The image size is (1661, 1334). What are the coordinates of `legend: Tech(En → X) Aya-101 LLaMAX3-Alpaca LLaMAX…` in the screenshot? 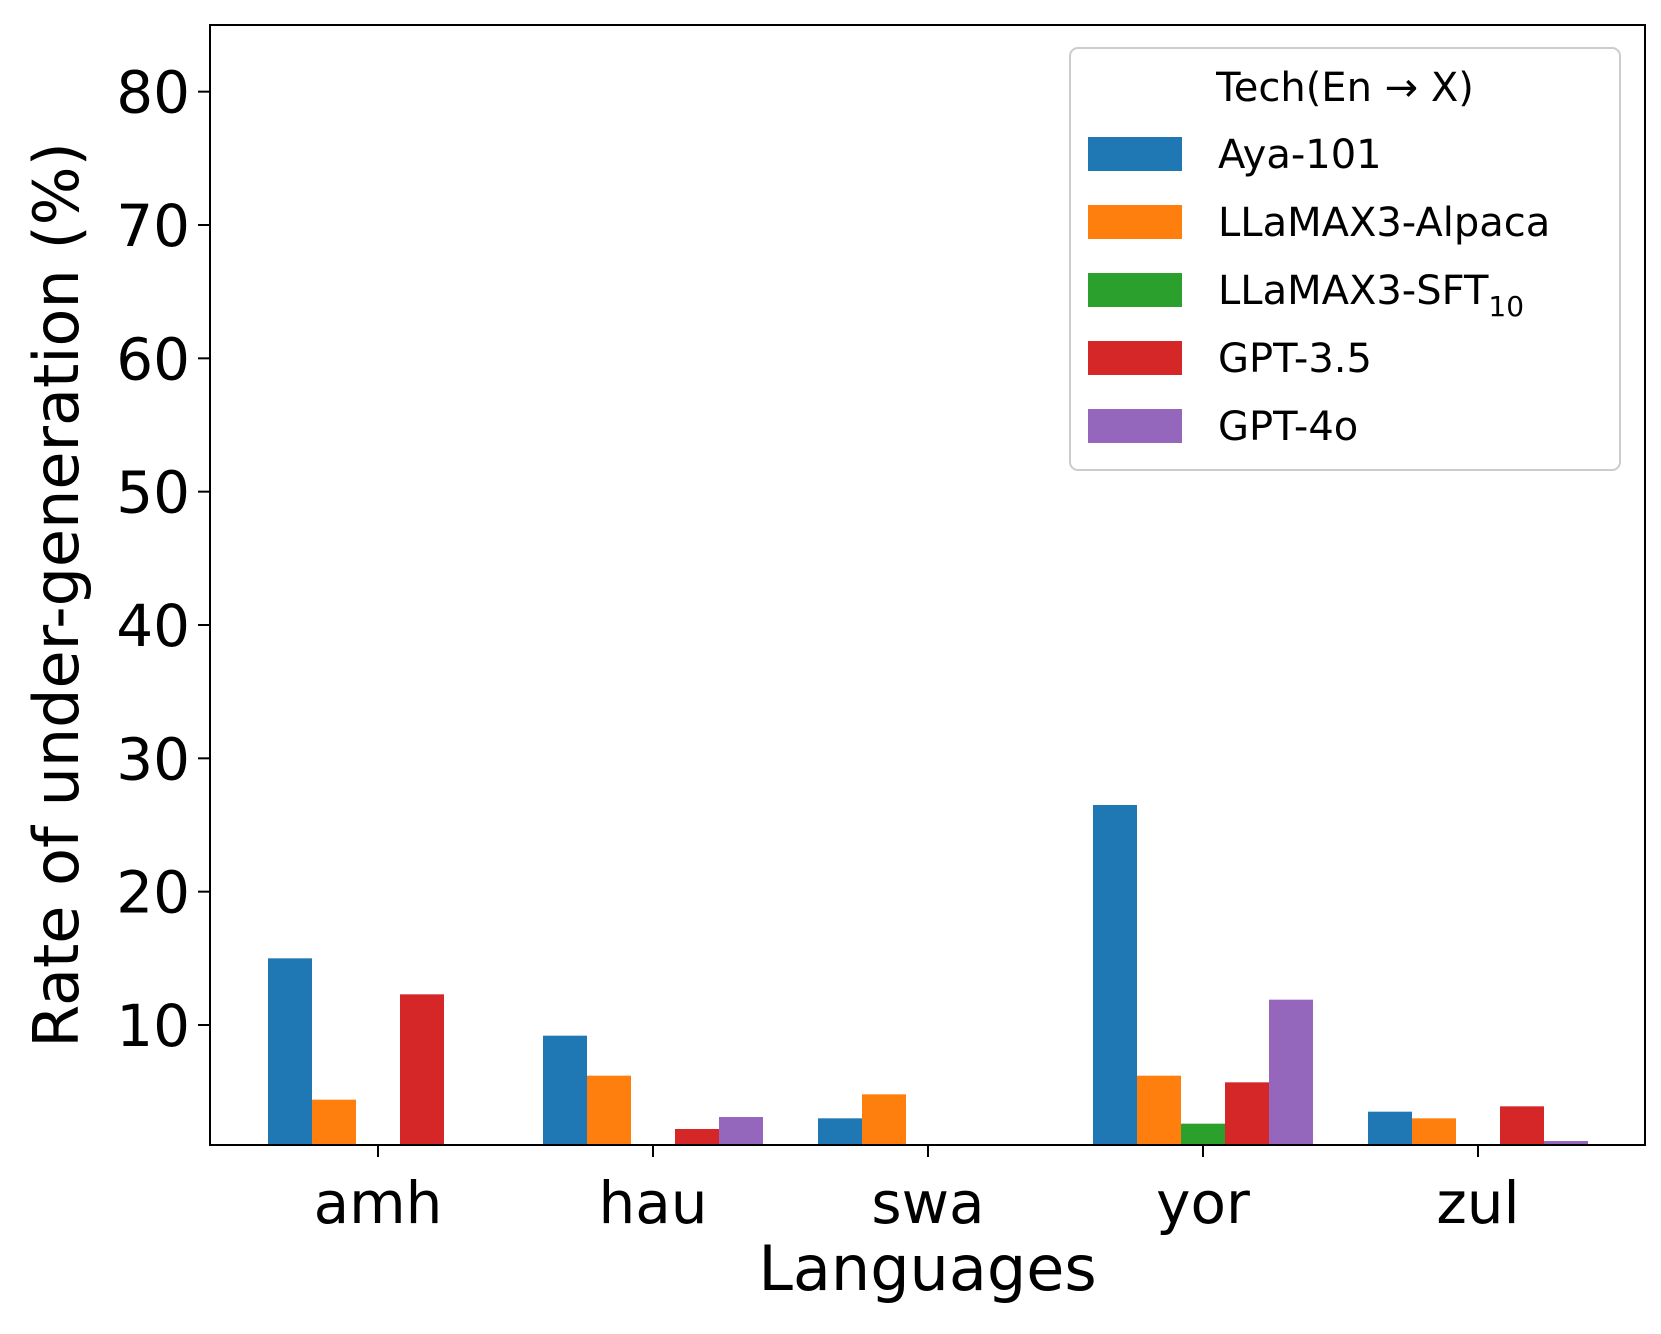 It's located at (1345, 259).